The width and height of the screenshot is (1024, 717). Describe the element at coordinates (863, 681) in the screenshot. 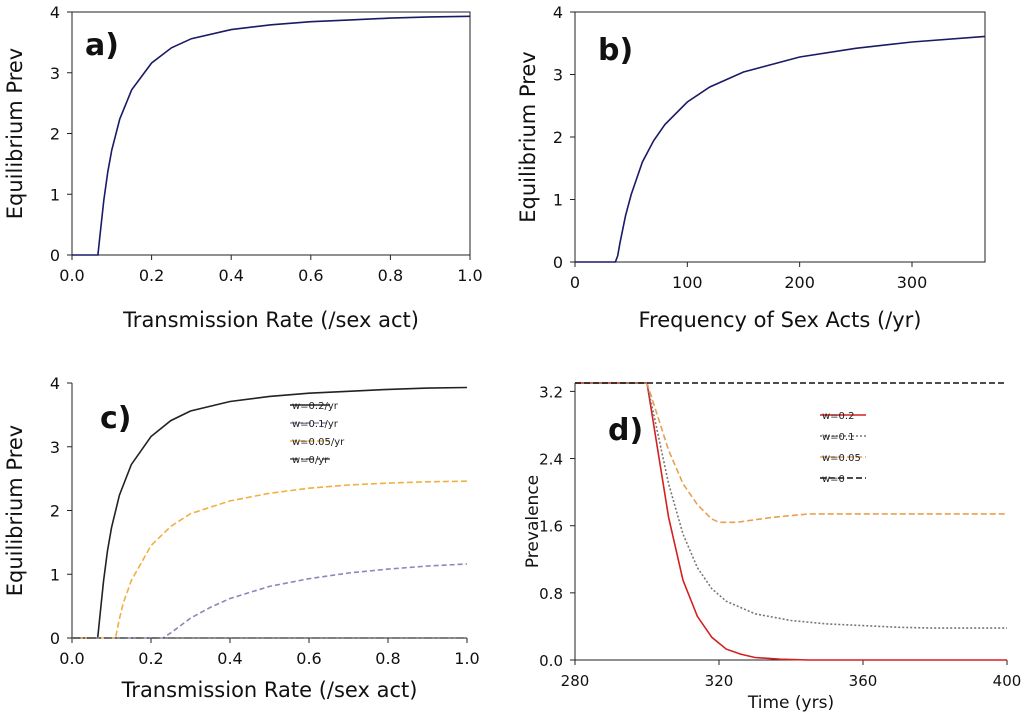

I see `x-tick-label: 360` at that location.